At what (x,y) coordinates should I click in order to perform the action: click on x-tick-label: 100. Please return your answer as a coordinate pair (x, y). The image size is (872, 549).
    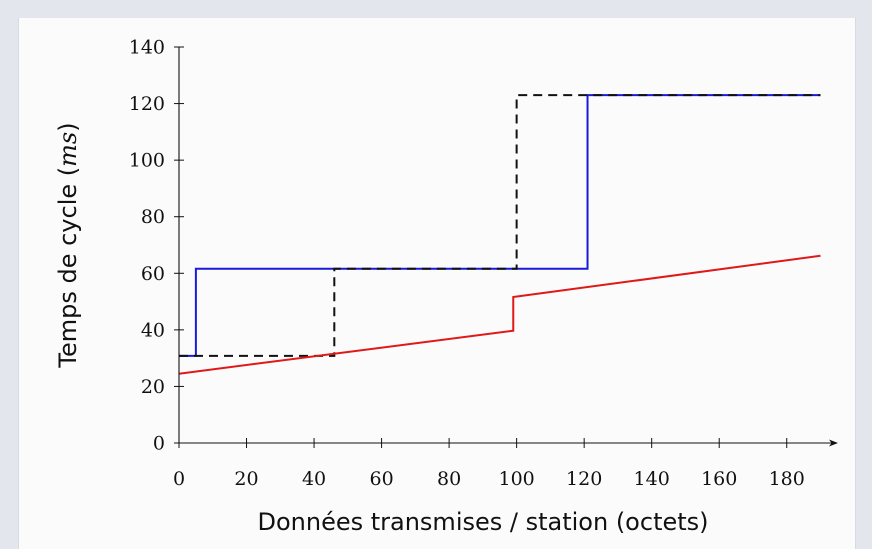
    Looking at the image, I should click on (516, 479).